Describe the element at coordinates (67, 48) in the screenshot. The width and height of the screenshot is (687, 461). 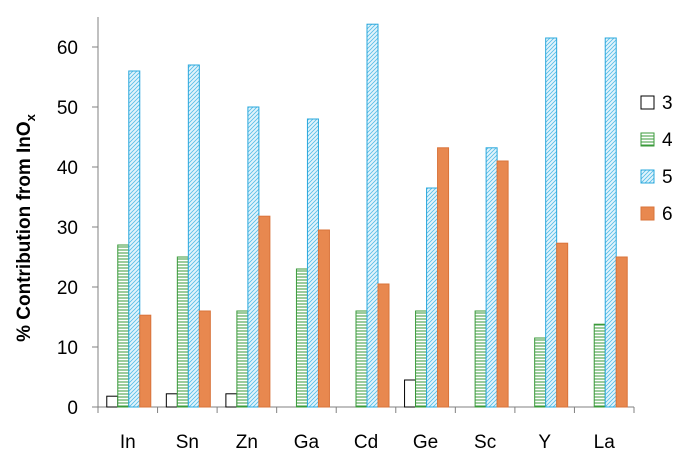
I see `y-tick-label: 60` at that location.